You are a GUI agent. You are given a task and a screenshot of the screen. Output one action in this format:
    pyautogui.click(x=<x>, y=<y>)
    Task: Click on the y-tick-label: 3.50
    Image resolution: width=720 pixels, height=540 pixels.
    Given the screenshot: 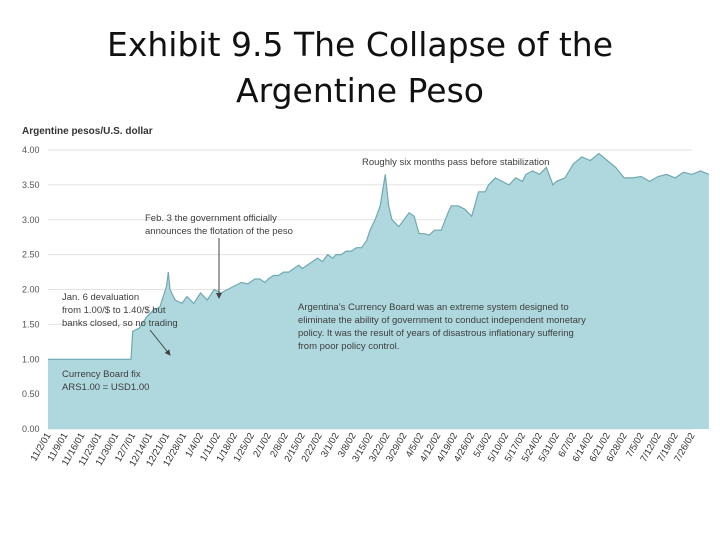 What is the action you would take?
    pyautogui.click(x=31, y=185)
    